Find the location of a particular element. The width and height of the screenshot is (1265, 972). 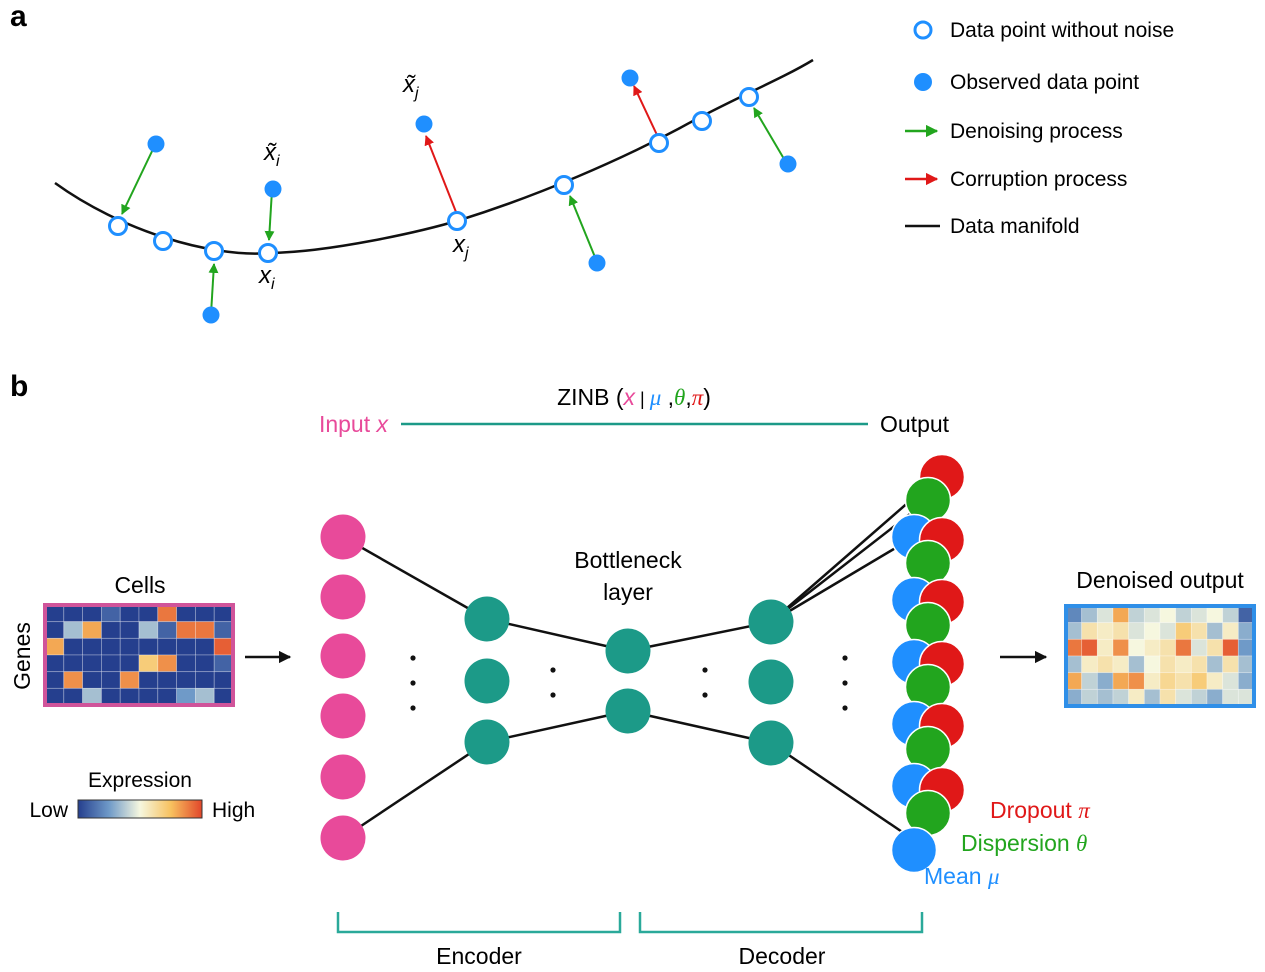

input-label: Input x is located at coordinates (354, 424).